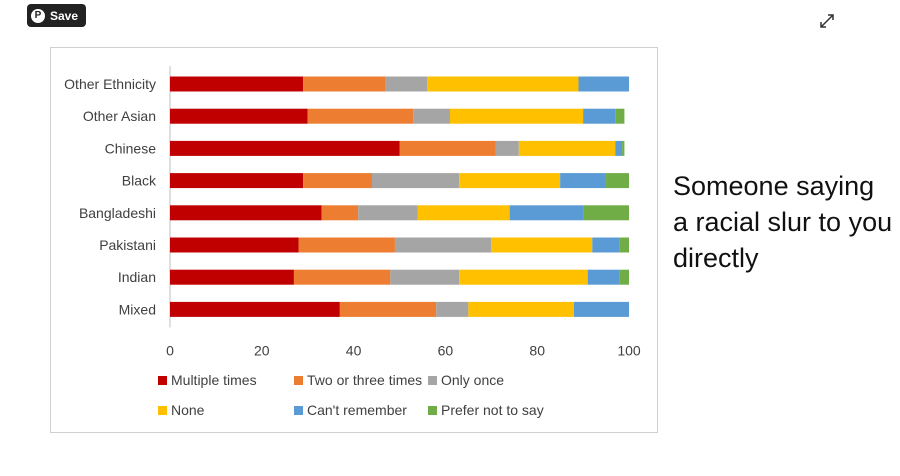  Describe the element at coordinates (473, 380) in the screenshot. I see `legend-label: Only once` at that location.